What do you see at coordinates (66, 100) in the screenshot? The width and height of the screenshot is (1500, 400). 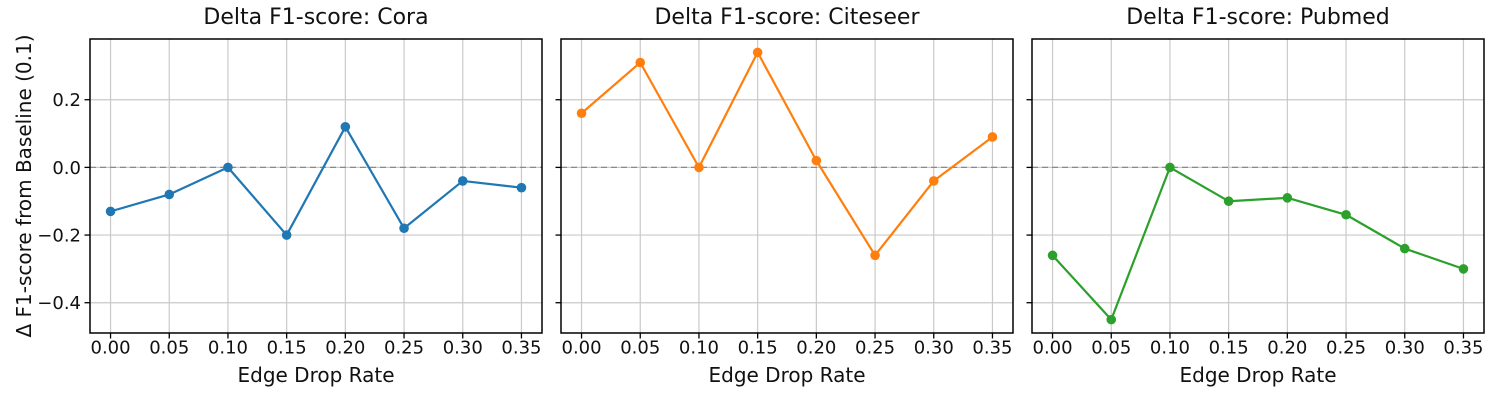 I see `y-tick-label: 0.2` at bounding box center [66, 100].